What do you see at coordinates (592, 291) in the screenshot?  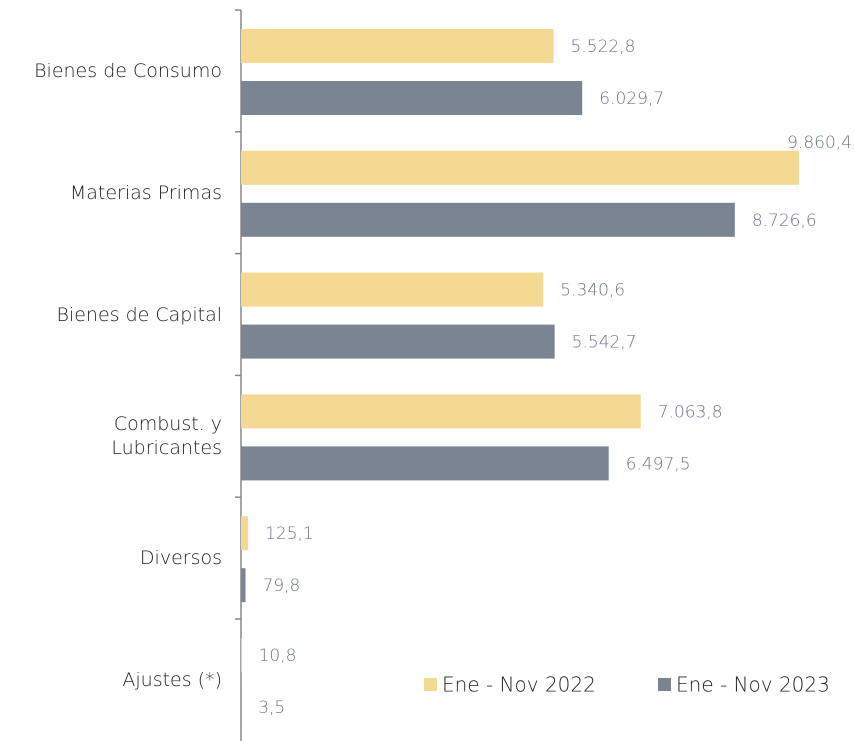 I see `value-label: 5.340,6` at bounding box center [592, 291].